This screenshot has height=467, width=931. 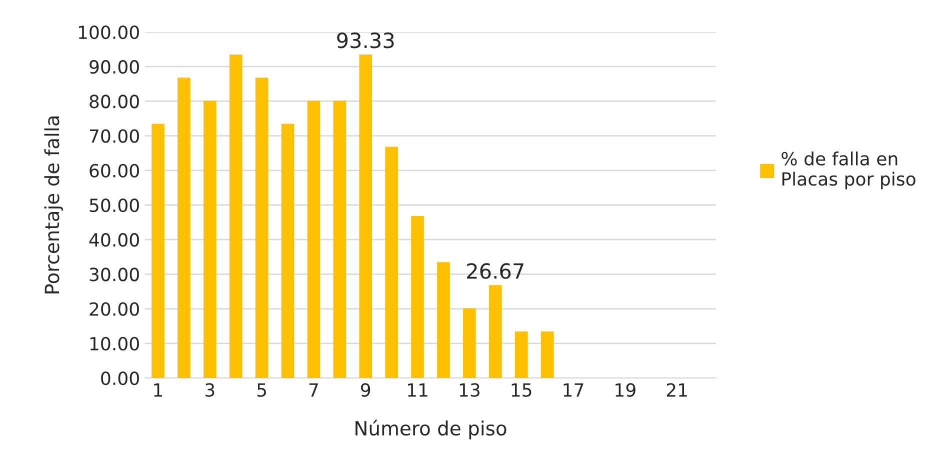 I want to click on y-tick-label: 70.00, so click(x=114, y=136).